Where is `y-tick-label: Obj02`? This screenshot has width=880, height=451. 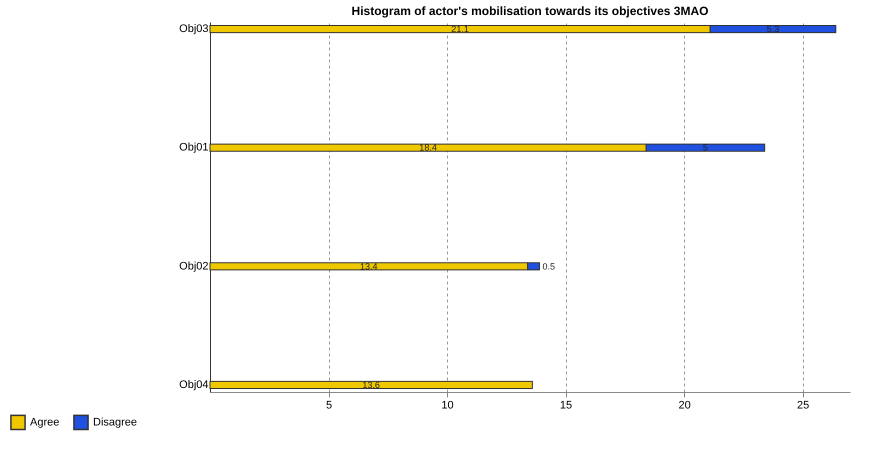 y-tick-label: Obj02 is located at coordinates (193, 266).